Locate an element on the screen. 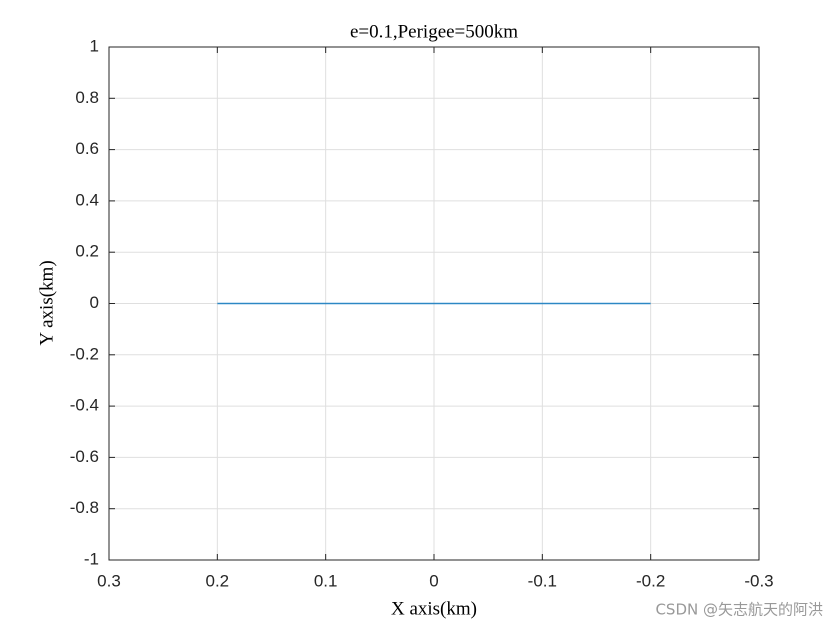  y-tick-label: 1 is located at coordinates (94, 45).